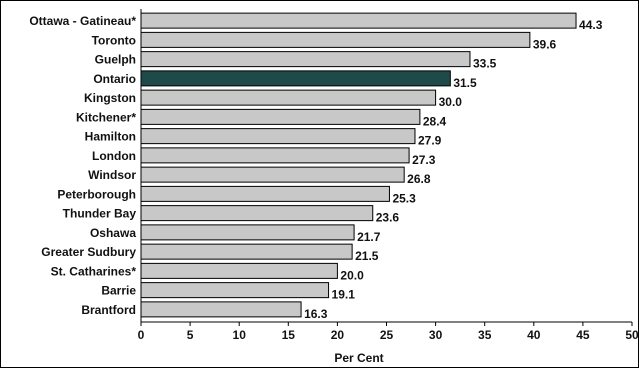 This screenshot has width=639, height=368. Describe the element at coordinates (295, 78) in the screenshot. I see `bar-ontario` at that location.